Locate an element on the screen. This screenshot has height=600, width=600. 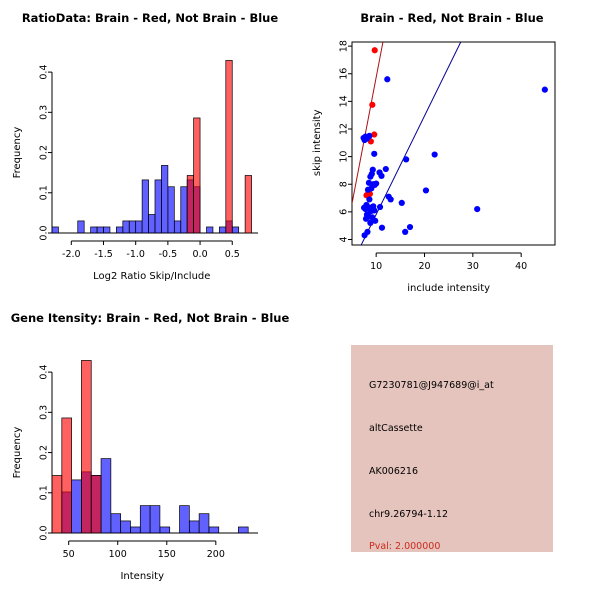
x-axis-tick-label: 10 is located at coordinates (376, 266).